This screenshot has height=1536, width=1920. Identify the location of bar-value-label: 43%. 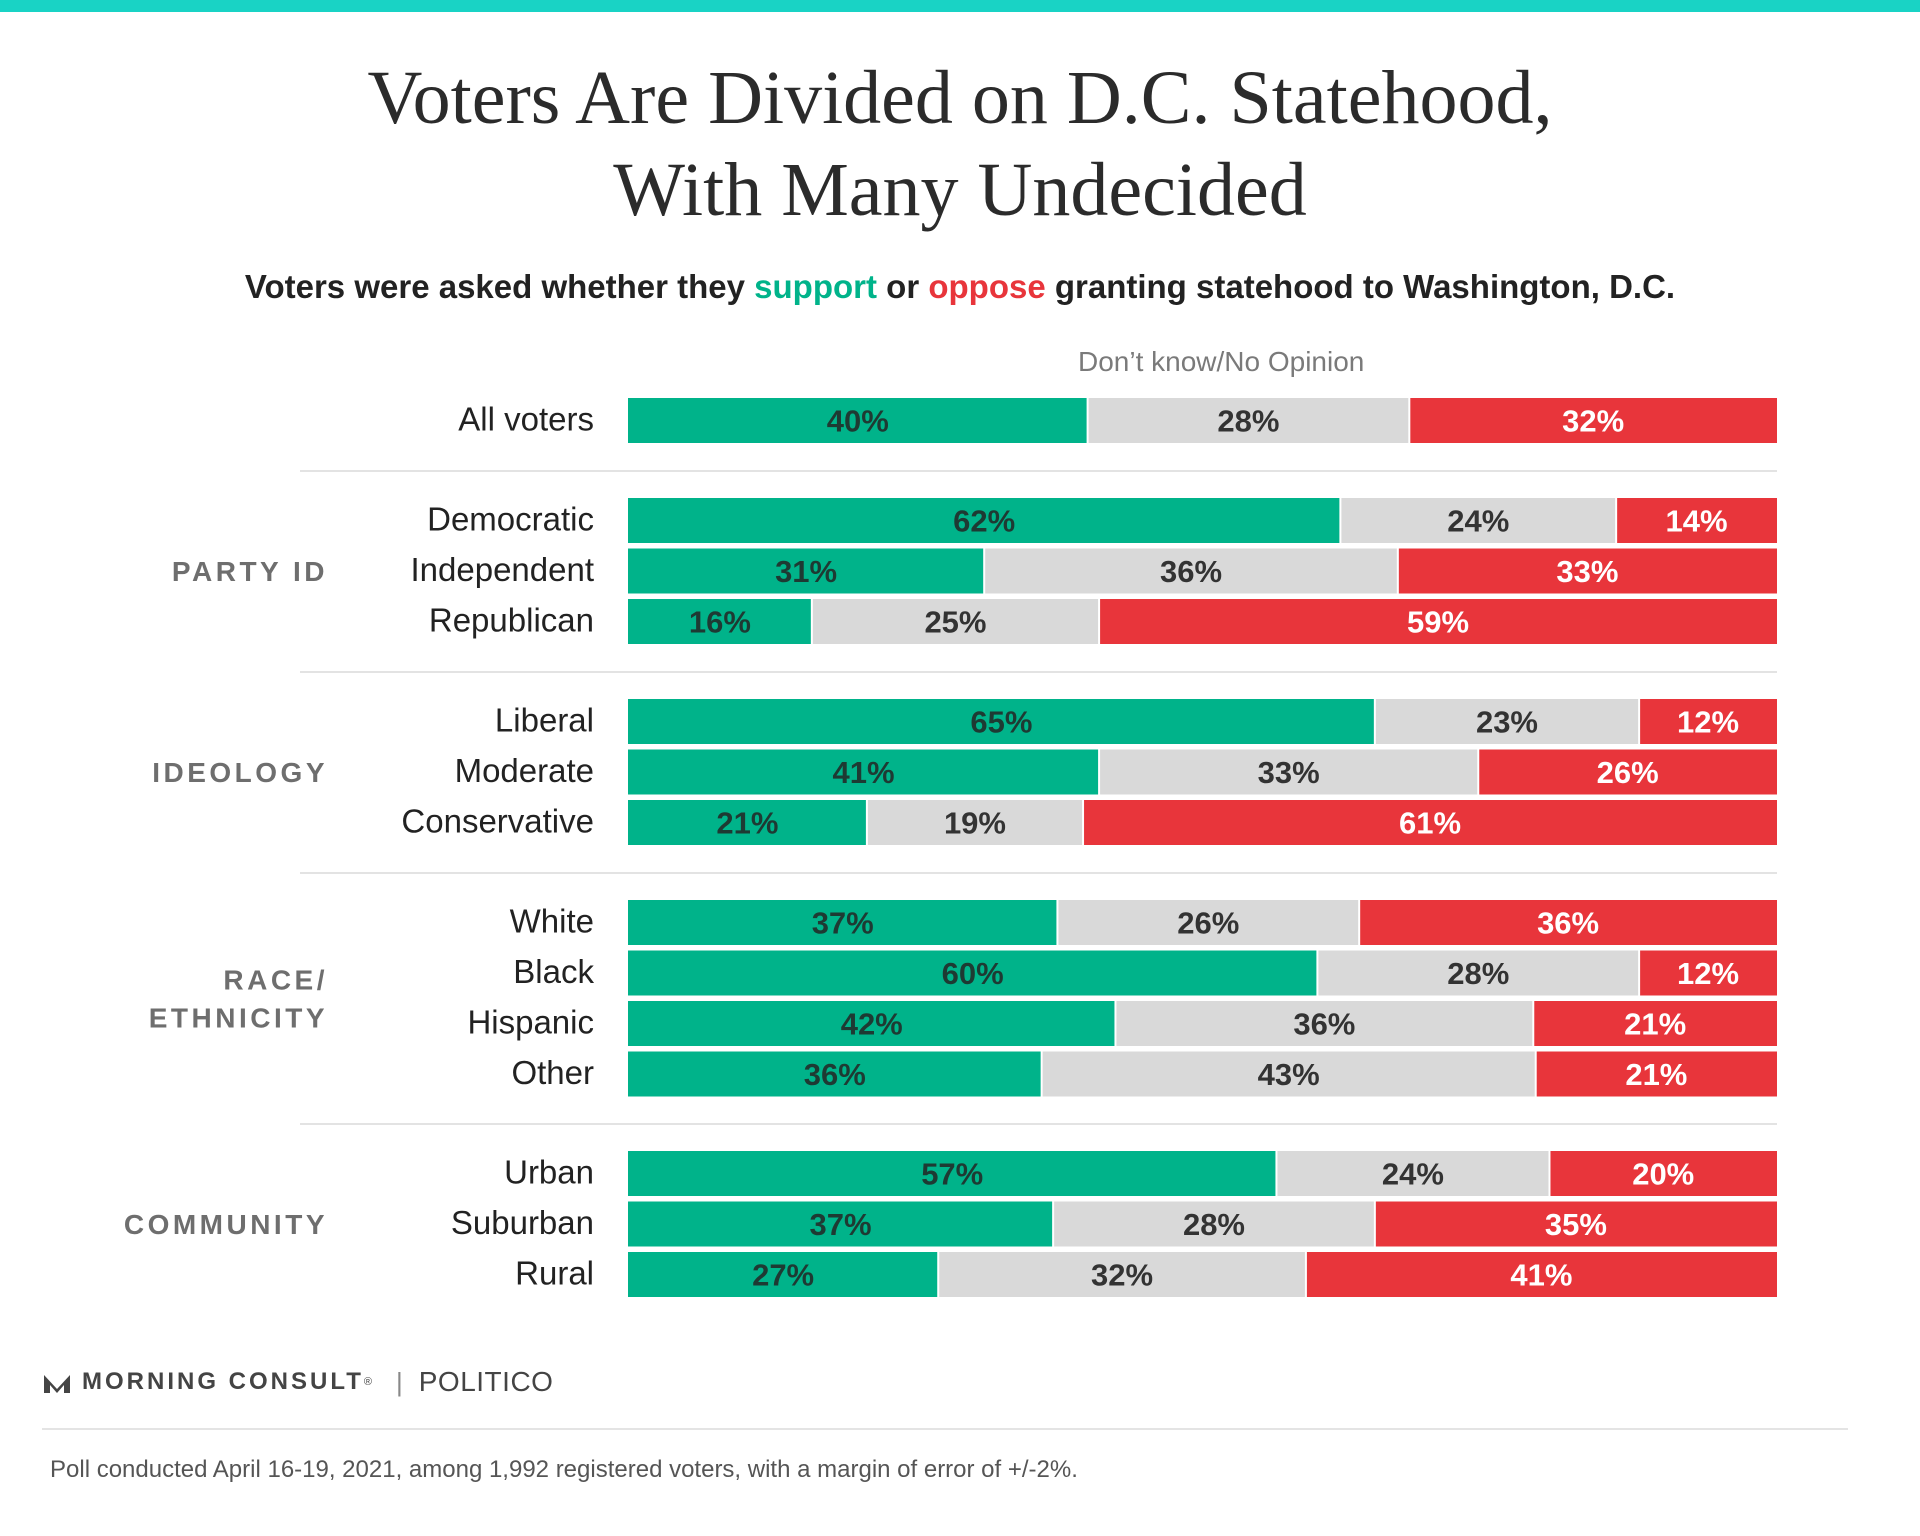
(1289, 1074).